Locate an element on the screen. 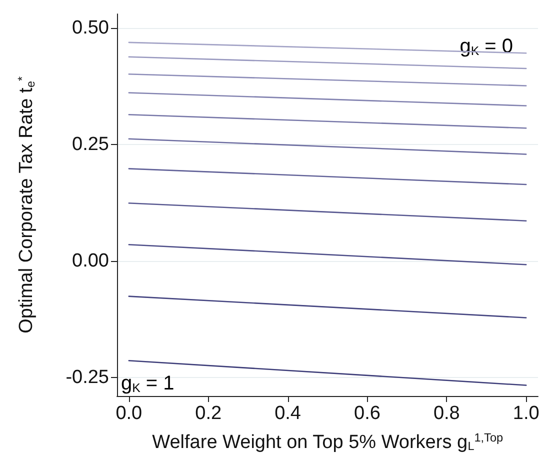 The width and height of the screenshot is (554, 466). y-tick-label: 0.25 is located at coordinates (90, 144).